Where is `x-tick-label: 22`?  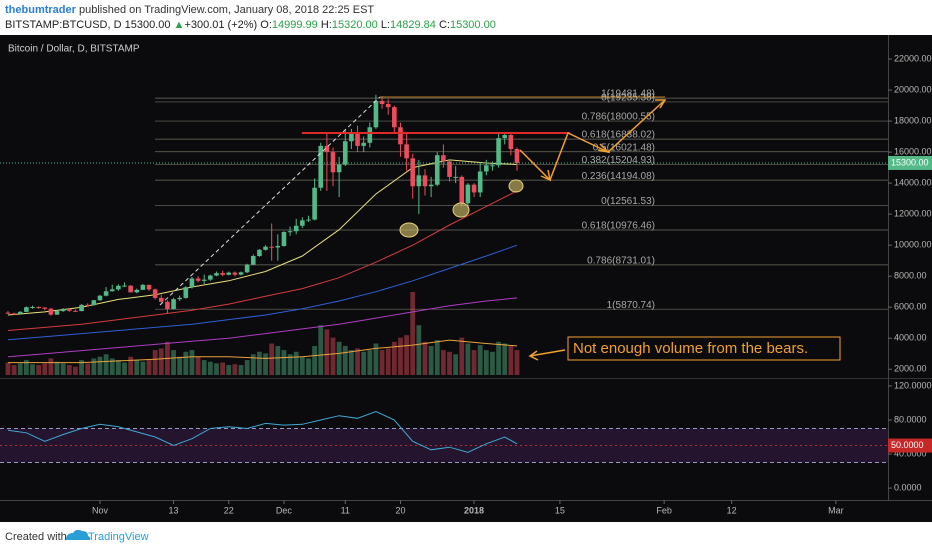 x-tick-label: 22 is located at coordinates (229, 510).